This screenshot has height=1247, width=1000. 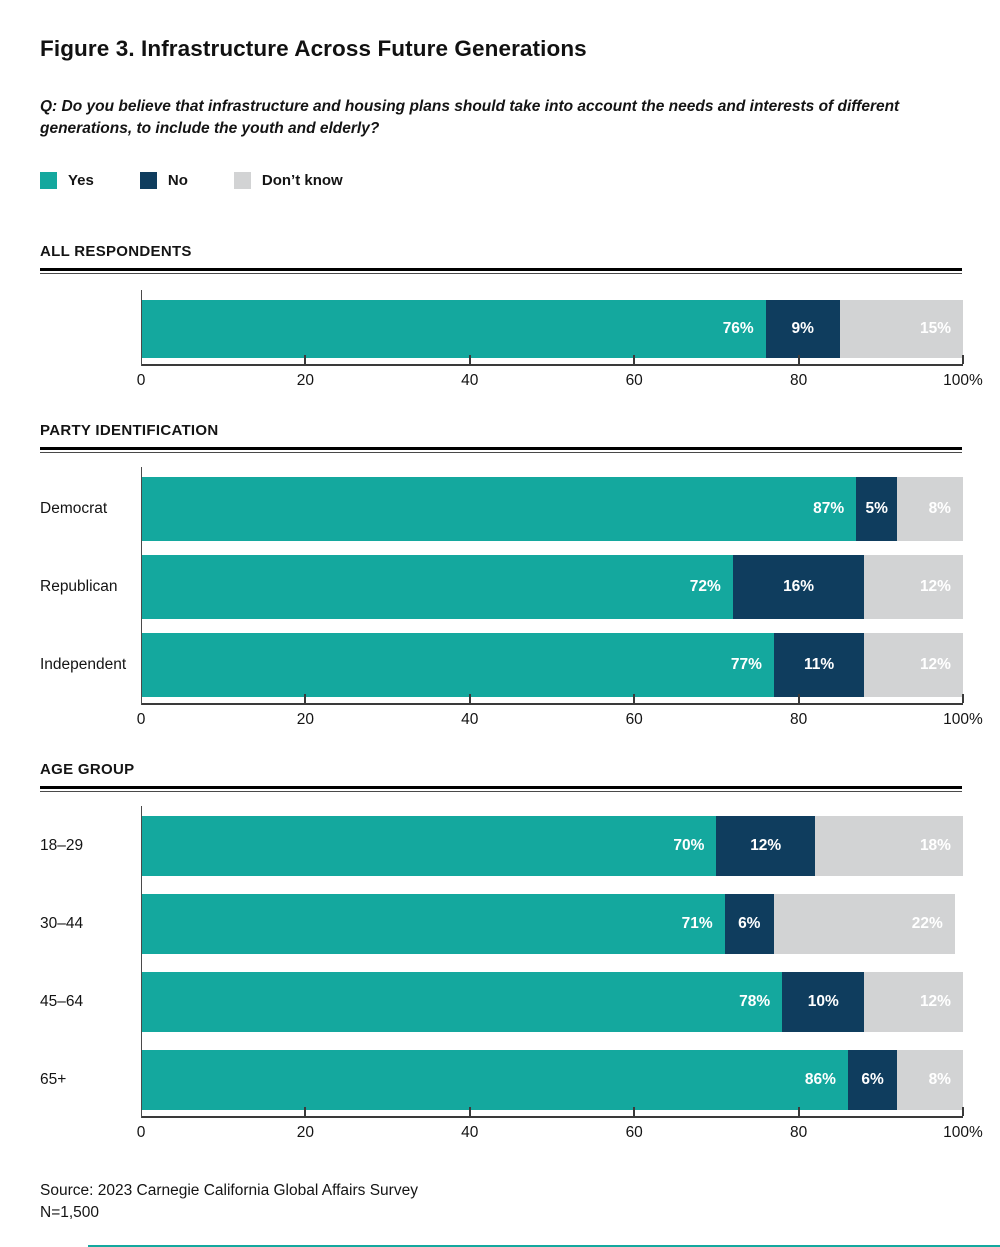 I want to click on bar-value-label: 11%, so click(x=819, y=664).